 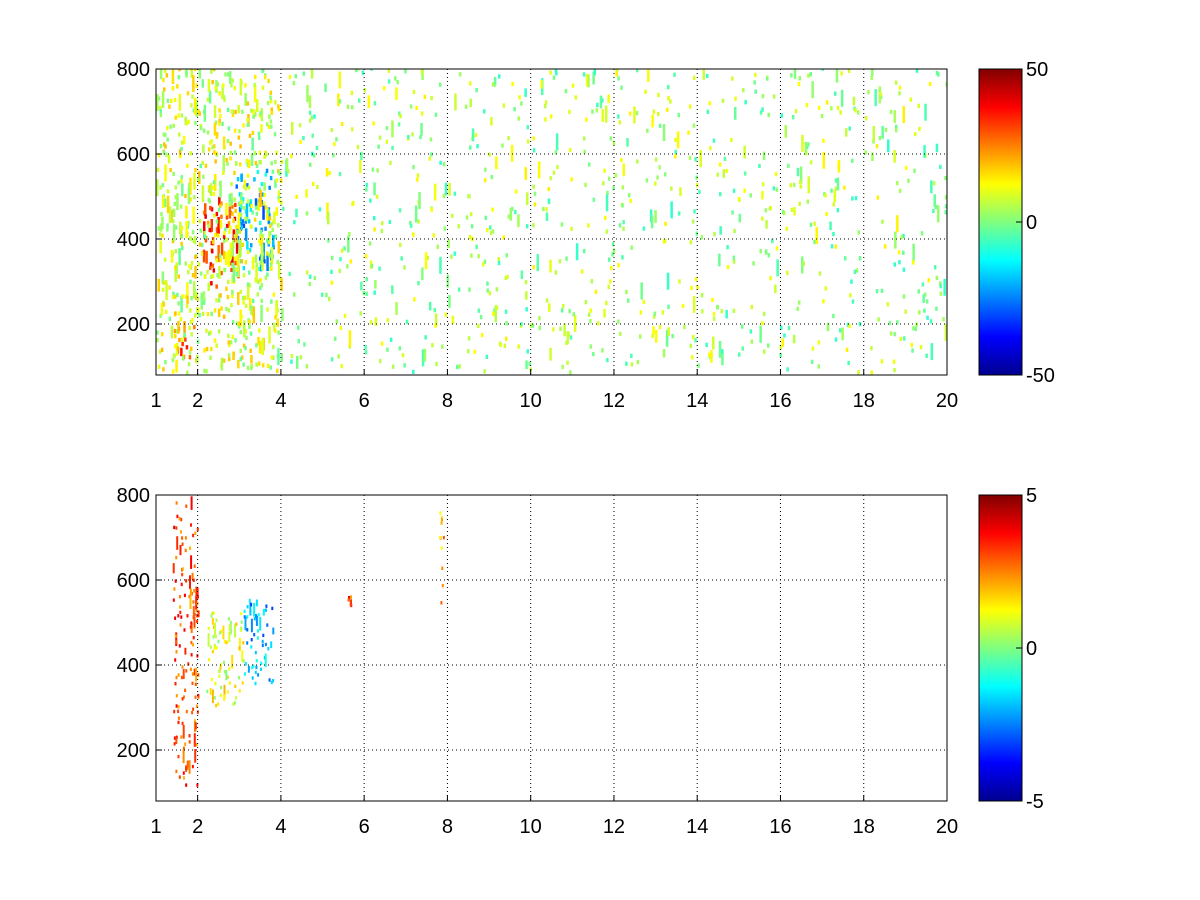 What do you see at coordinates (308, 641) in the screenshot?
I see `bottom-heatmap-cells` at bounding box center [308, 641].